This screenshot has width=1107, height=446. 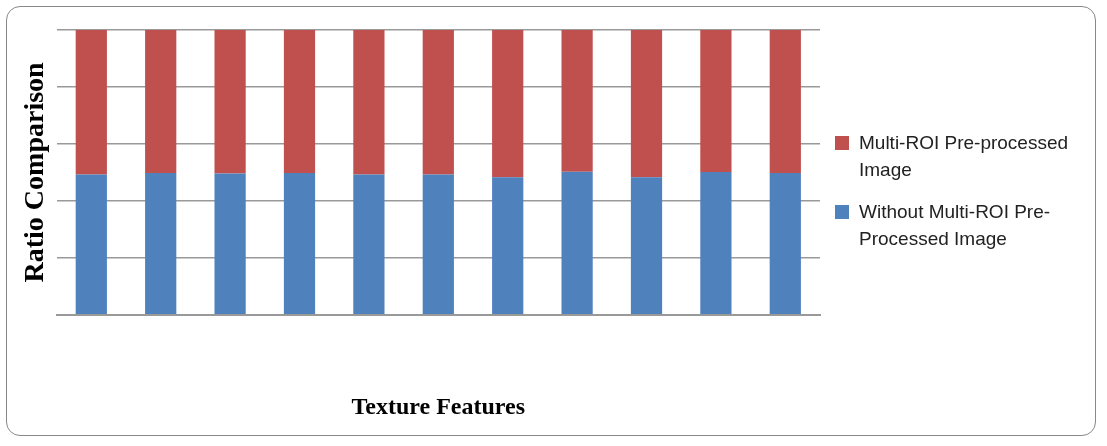 I want to click on legend-label: Multi-ROI Pre-processed Image, so click(x=964, y=156).